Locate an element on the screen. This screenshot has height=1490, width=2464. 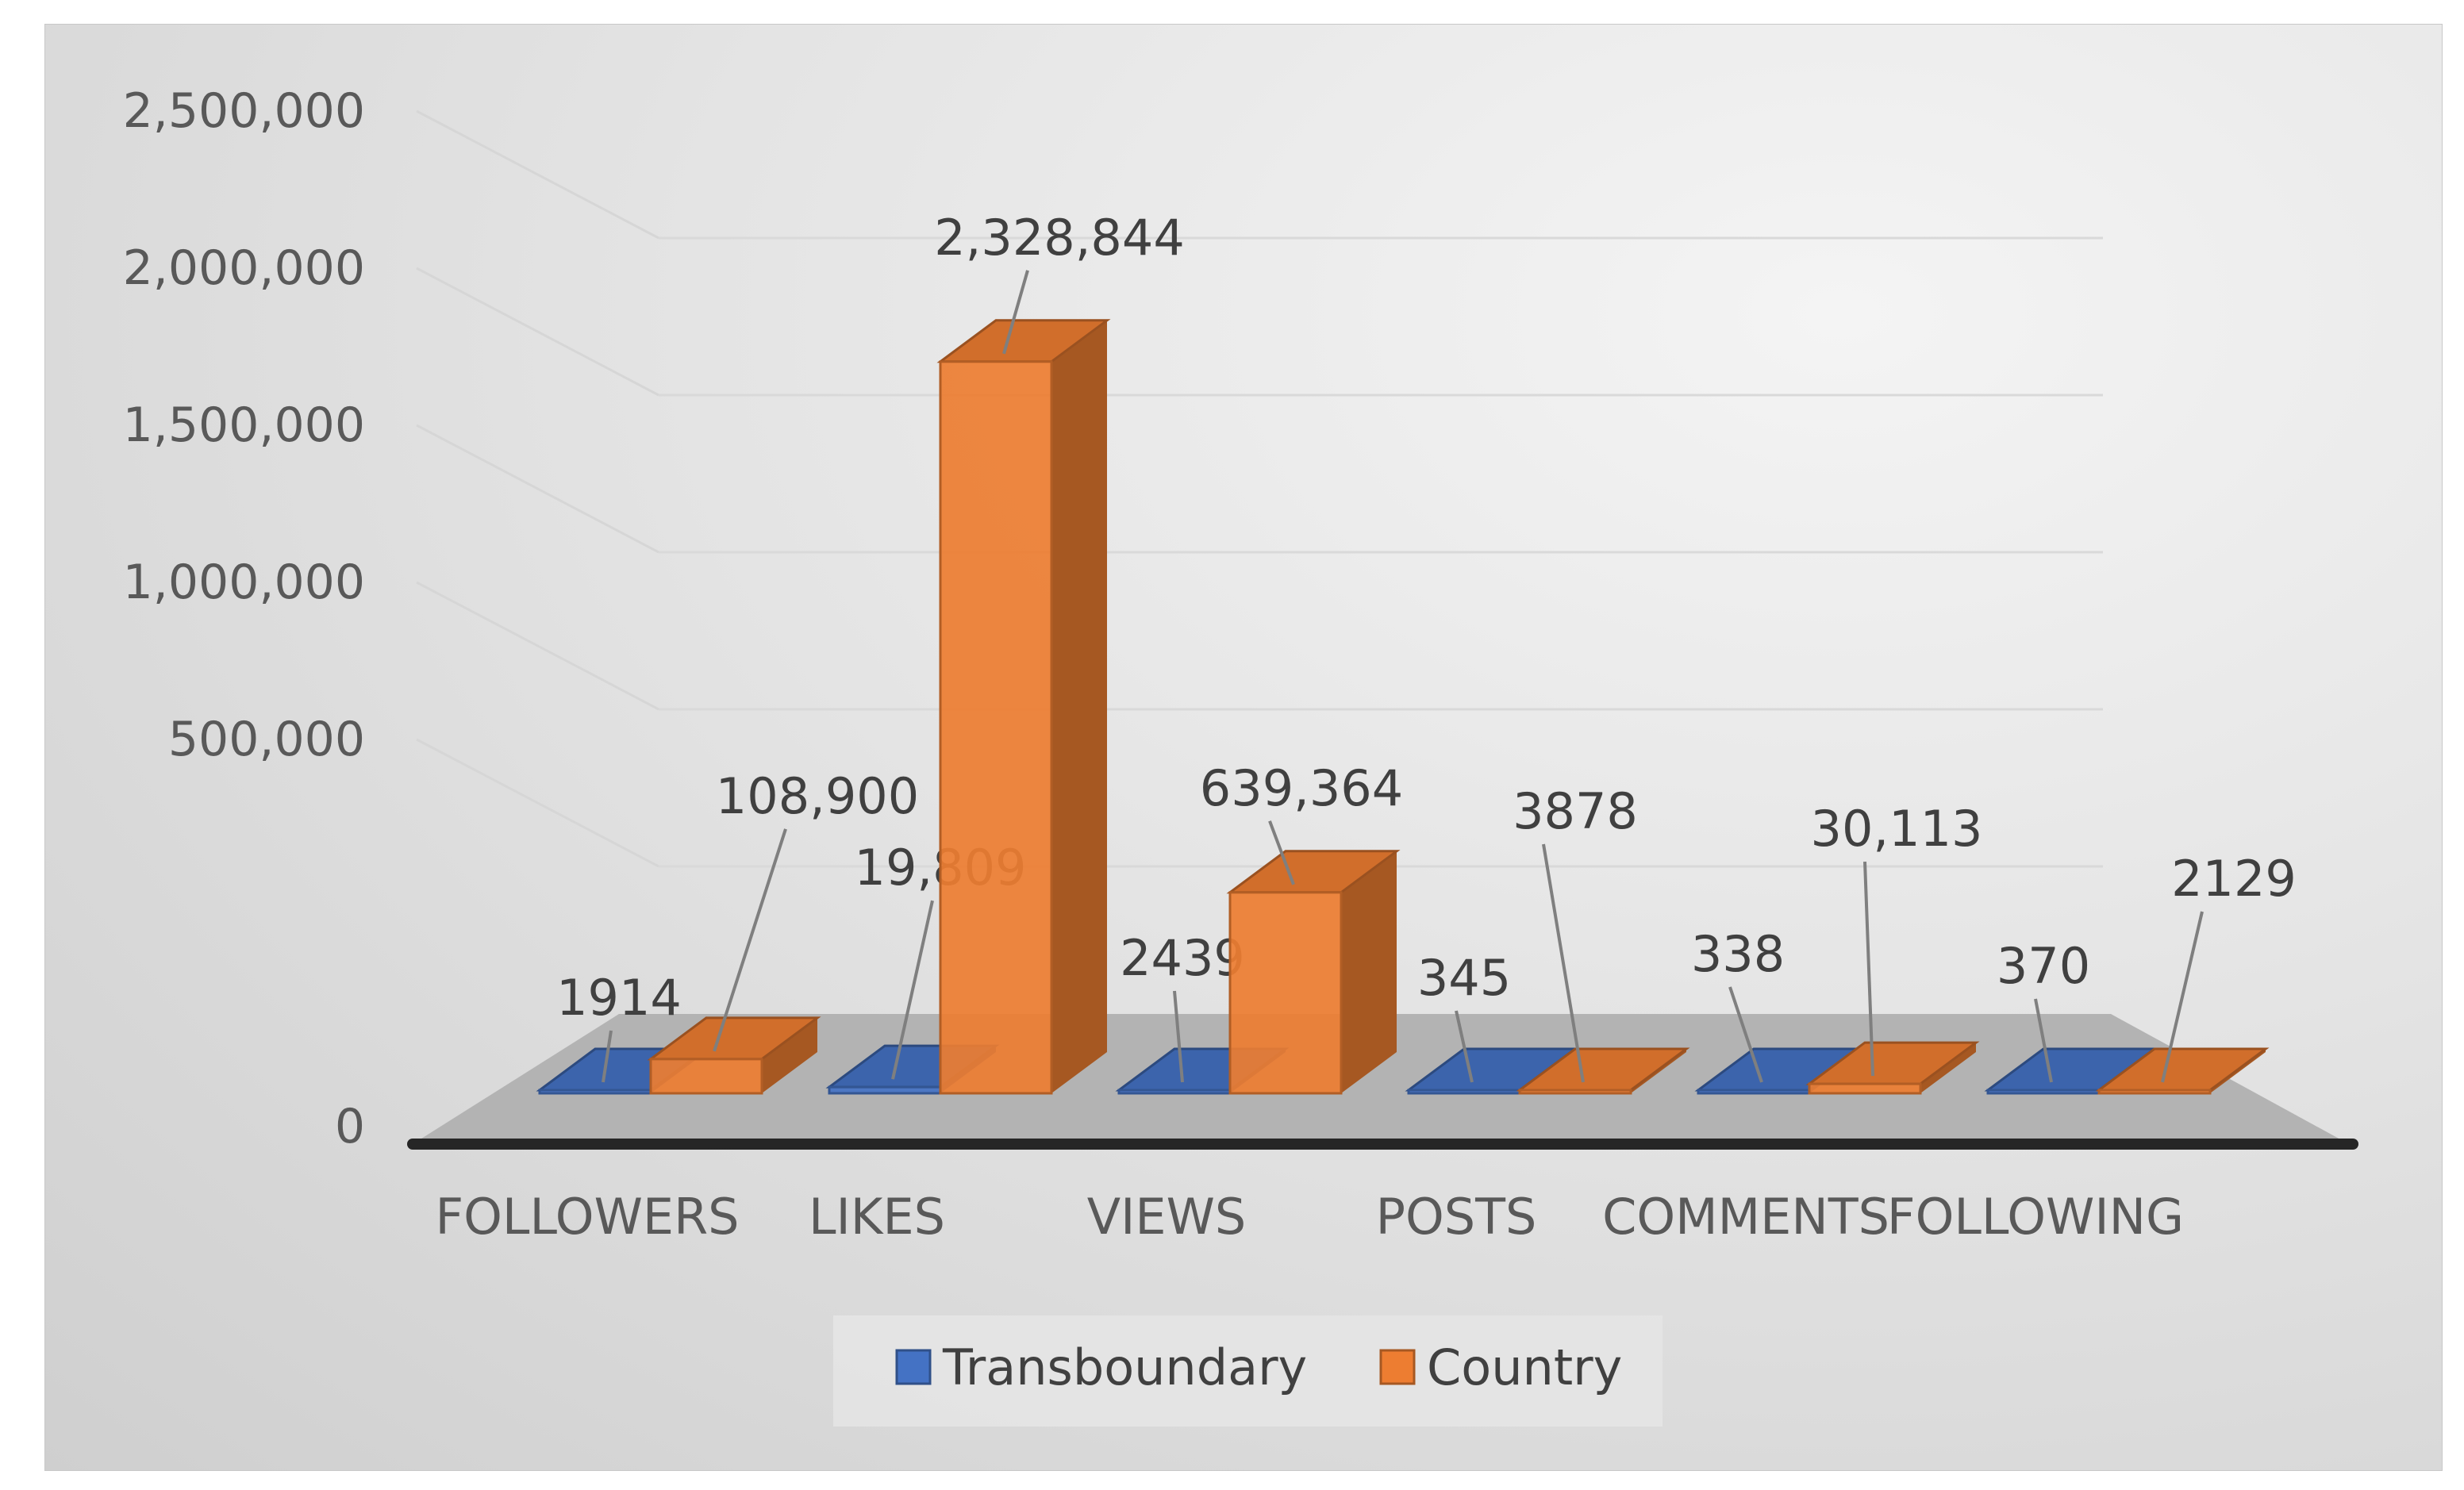
x-tick-label: POSTS is located at coordinates (1456, 1217).